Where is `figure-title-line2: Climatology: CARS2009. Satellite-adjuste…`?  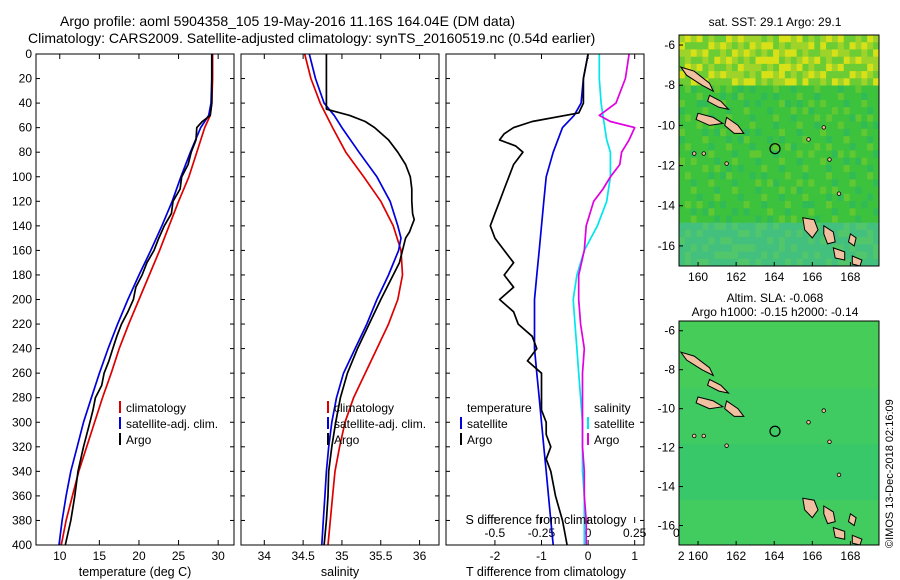 figure-title-line2: Climatology: CARS2009. Satellite-adjuste… is located at coordinates (311, 38).